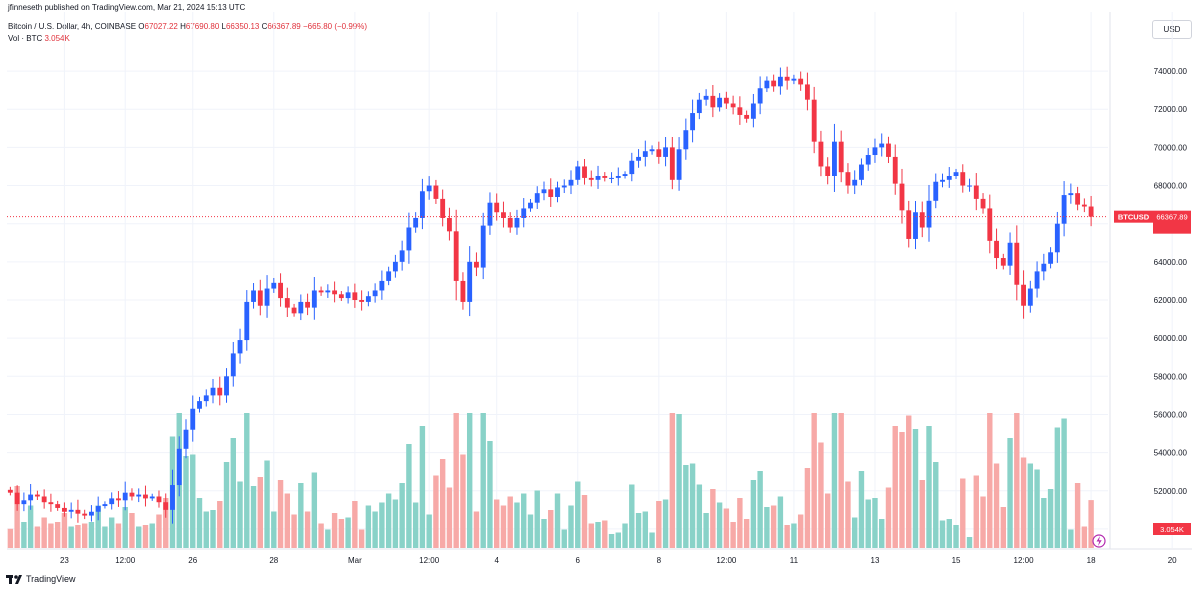 The width and height of the screenshot is (1200, 591). I want to click on y-tick-label: 54000.00, so click(1171, 453).